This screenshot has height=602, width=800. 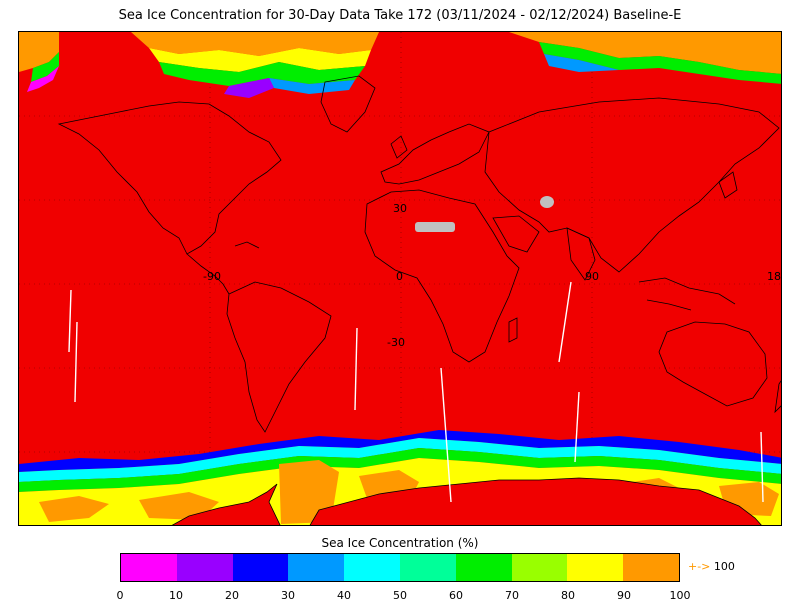 I want to click on overflow-arrow-icon: +->, so click(x=699, y=566).